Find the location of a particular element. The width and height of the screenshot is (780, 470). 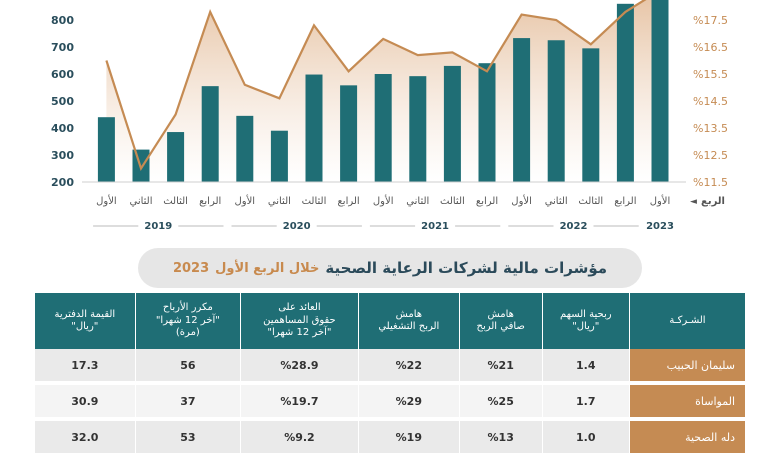

table-header-text: الشـركـة is located at coordinates (687, 320).